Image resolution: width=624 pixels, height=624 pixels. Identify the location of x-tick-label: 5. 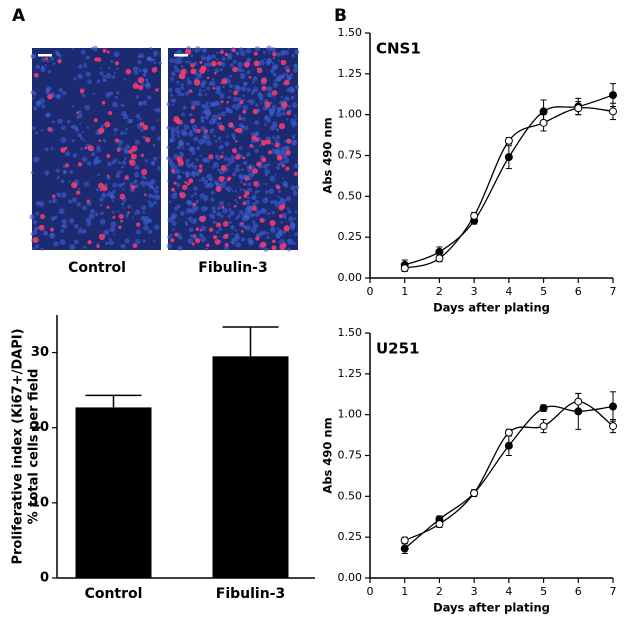
(543, 291).